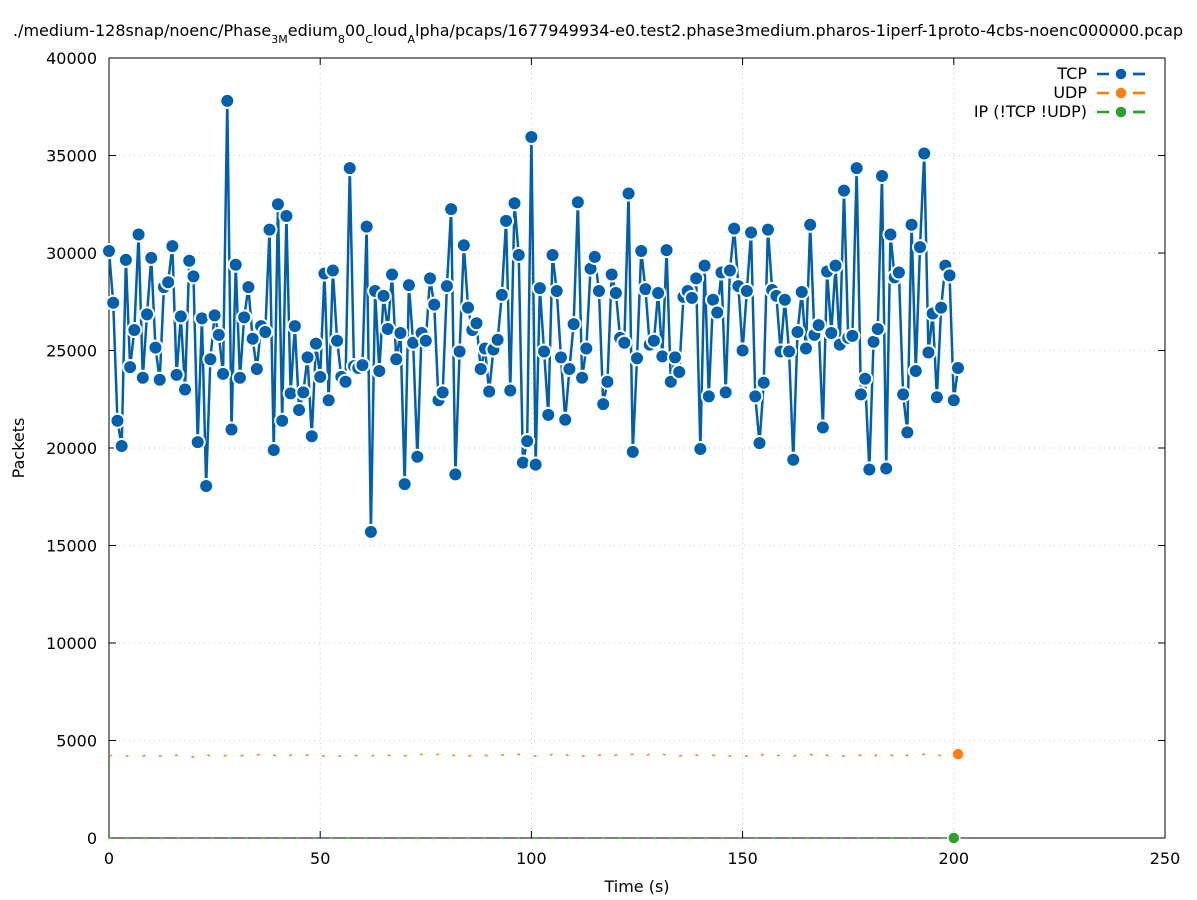 This screenshot has width=1197, height=900. What do you see at coordinates (1071, 73) in the screenshot?
I see `legend-label: TCP` at bounding box center [1071, 73].